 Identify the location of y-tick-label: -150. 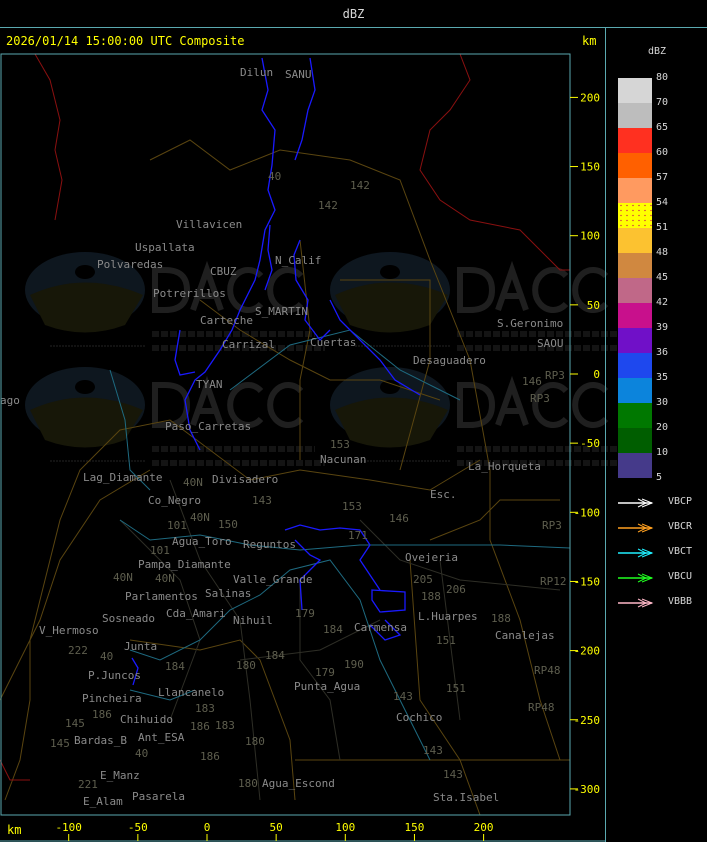
(587, 581).